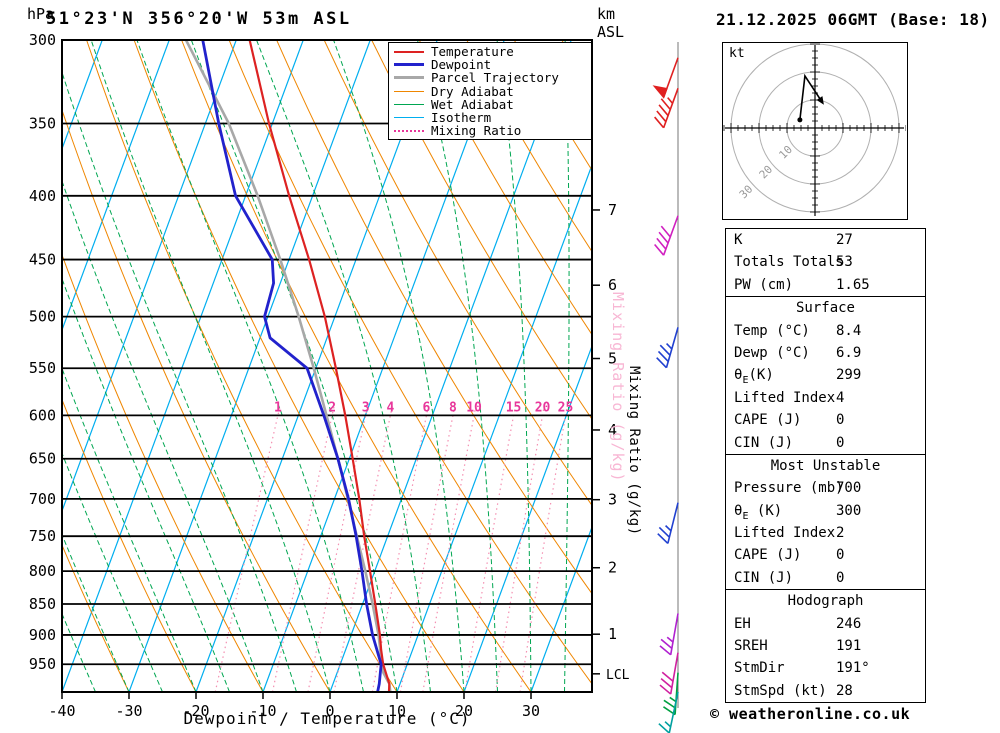 The width and height of the screenshot is (1000, 733). What do you see at coordinates (366, 407) in the screenshot?
I see `mixing-ratio-value-label: 3` at bounding box center [366, 407].